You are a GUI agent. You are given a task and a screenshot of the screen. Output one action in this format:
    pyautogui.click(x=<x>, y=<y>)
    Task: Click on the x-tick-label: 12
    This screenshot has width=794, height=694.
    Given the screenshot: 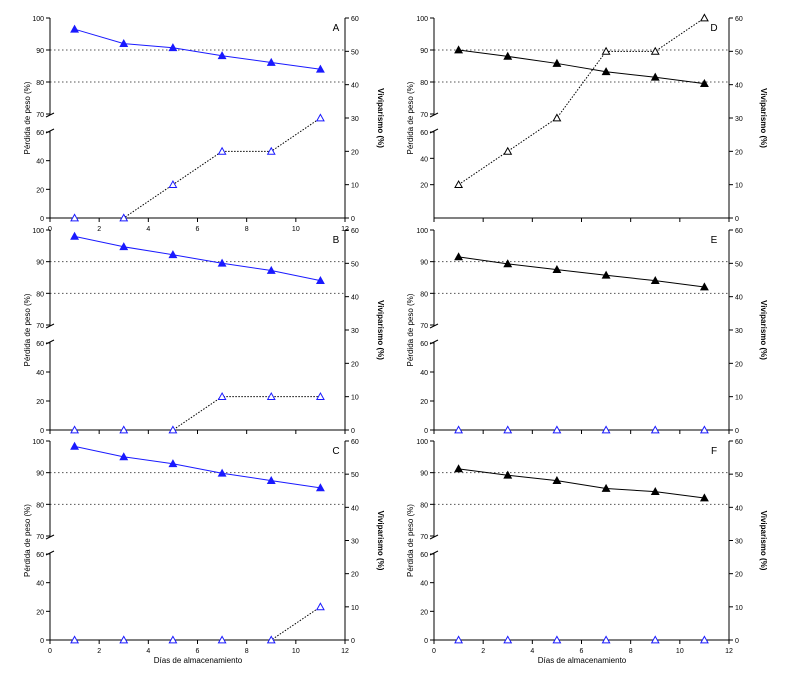 What is the action you would take?
    pyautogui.click(x=729, y=651)
    